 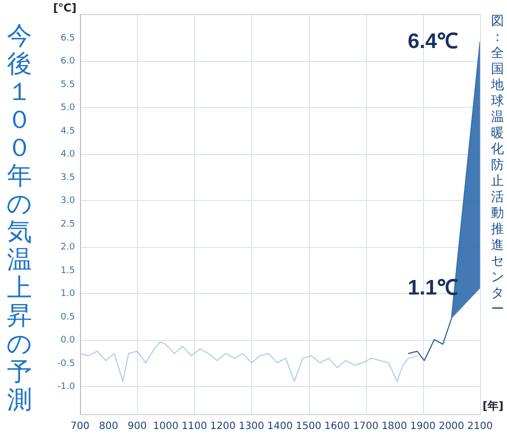 I want to click on y-tick-label: 5.5, so click(x=67, y=85).